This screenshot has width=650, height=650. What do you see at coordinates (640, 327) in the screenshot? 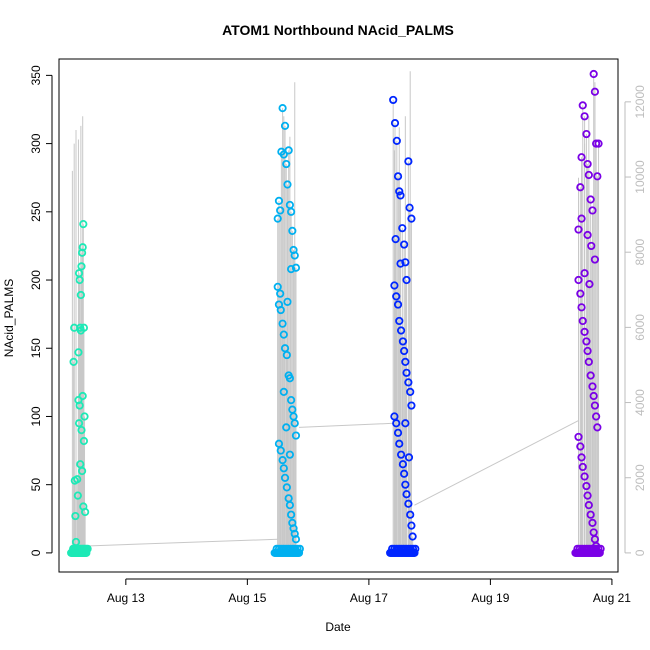
I see `right-tick-label: 6000` at bounding box center [640, 327].